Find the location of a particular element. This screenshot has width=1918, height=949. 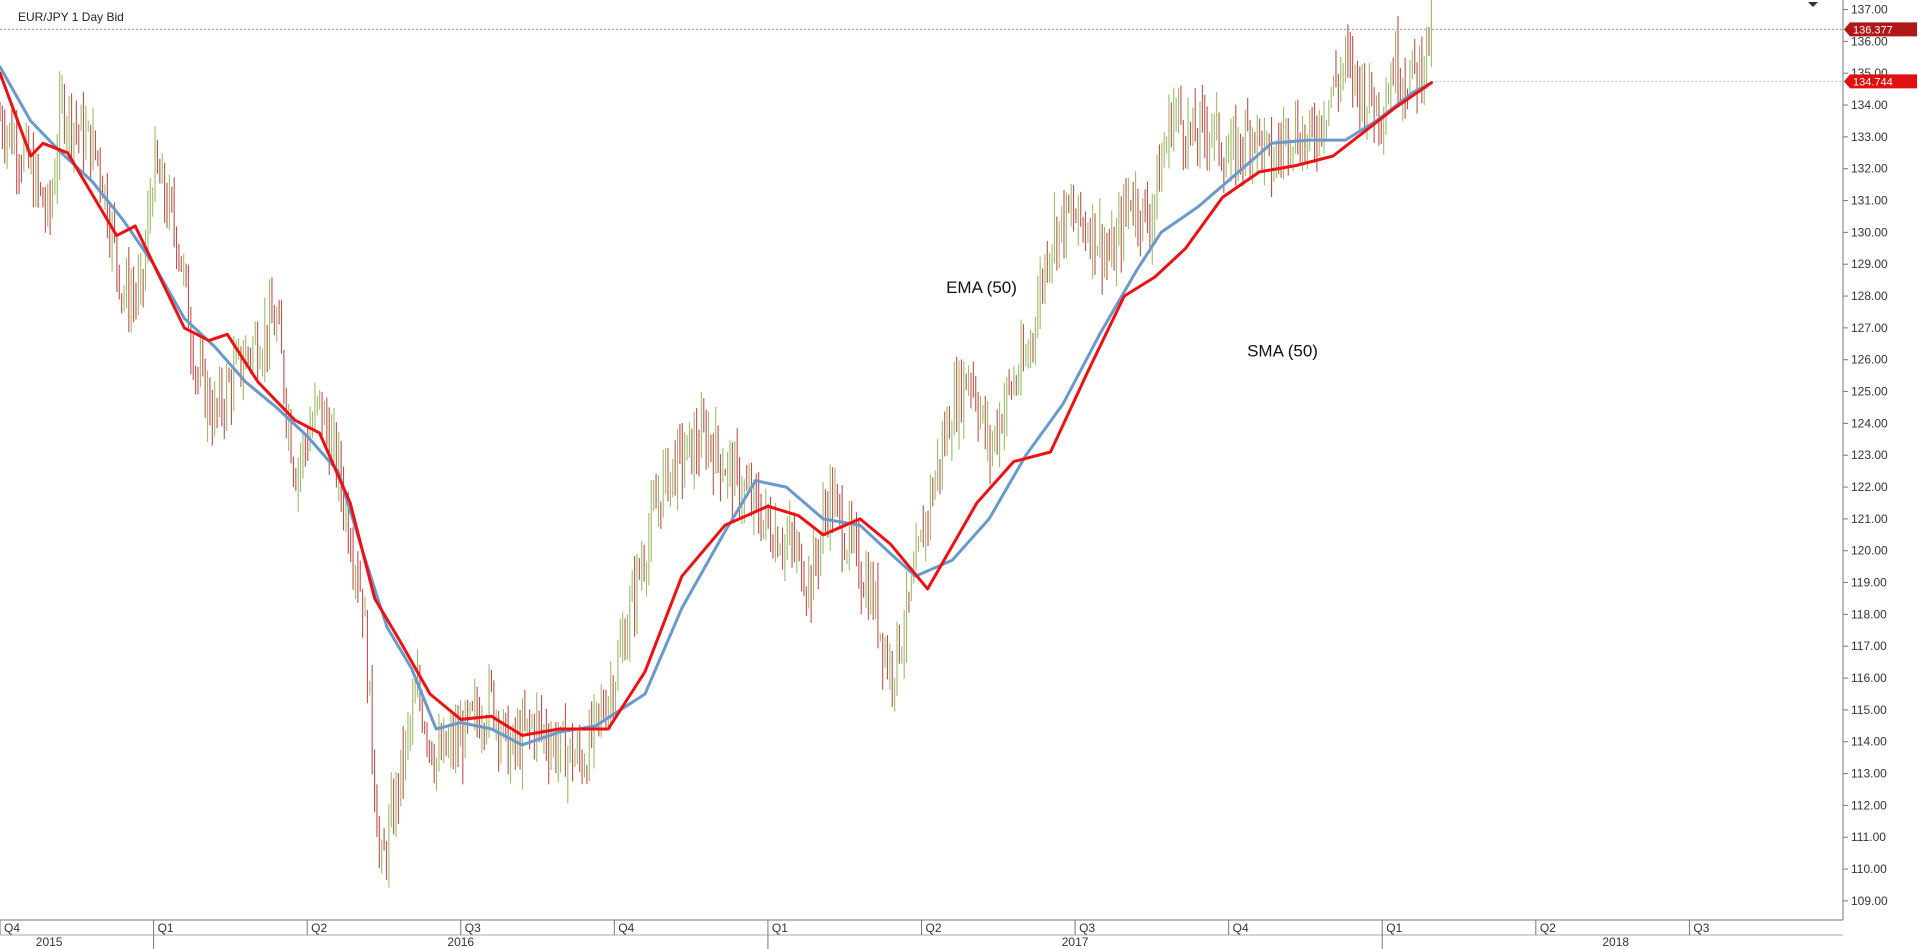

y-tick-label: 123.00 is located at coordinates (1869, 455).